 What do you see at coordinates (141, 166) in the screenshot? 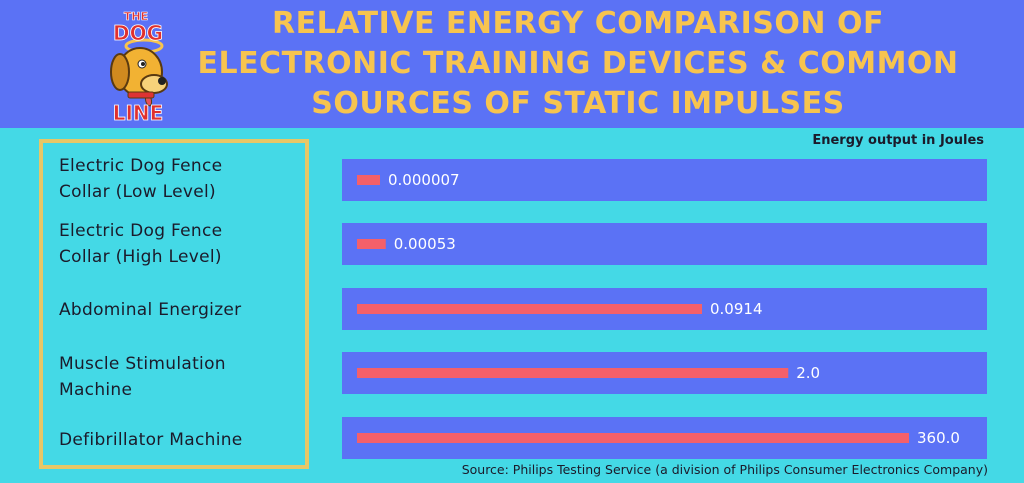
I see `category-label-0-line-1: Electric Dog Fence` at bounding box center [141, 166].